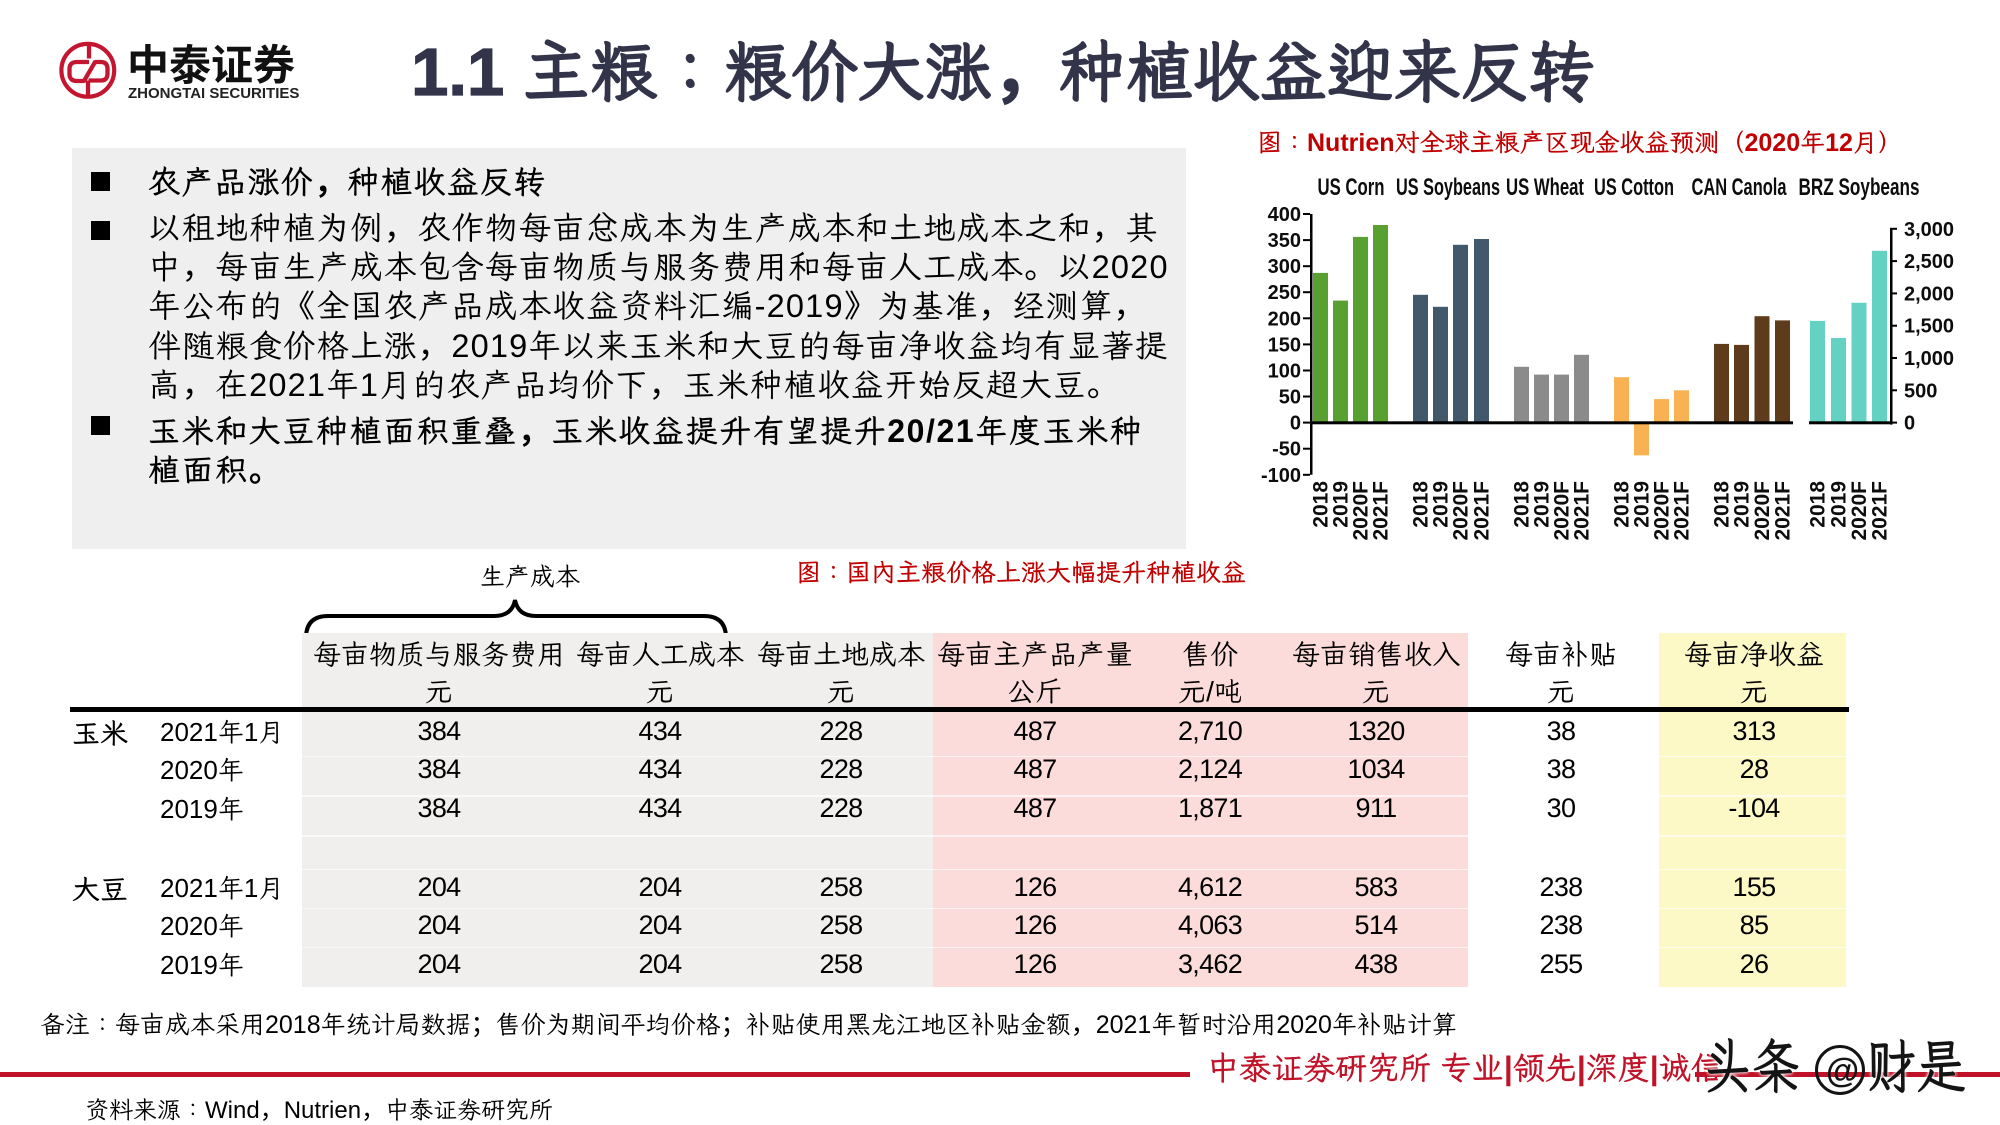 The height and width of the screenshot is (1125, 2000). What do you see at coordinates (1859, 187) in the screenshot?
I see `svg-text: BRZ Soybeans` at bounding box center [1859, 187].